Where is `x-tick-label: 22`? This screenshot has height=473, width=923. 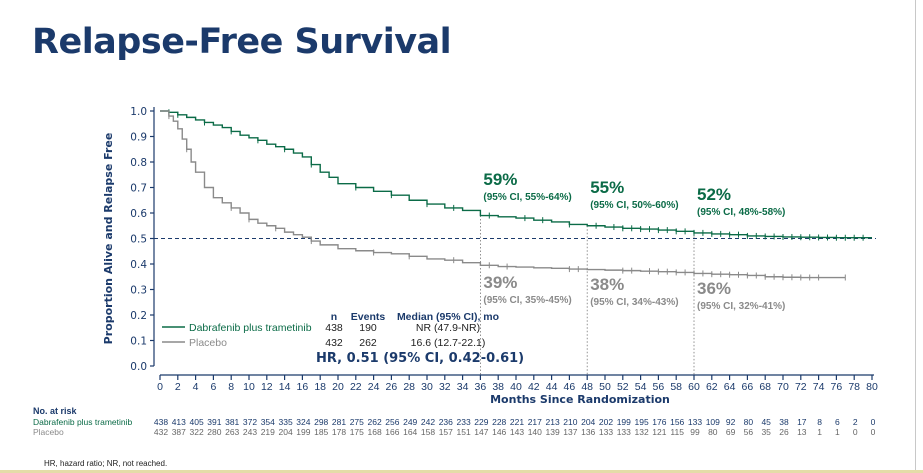
x-tick-label: 22 is located at coordinates (356, 387).